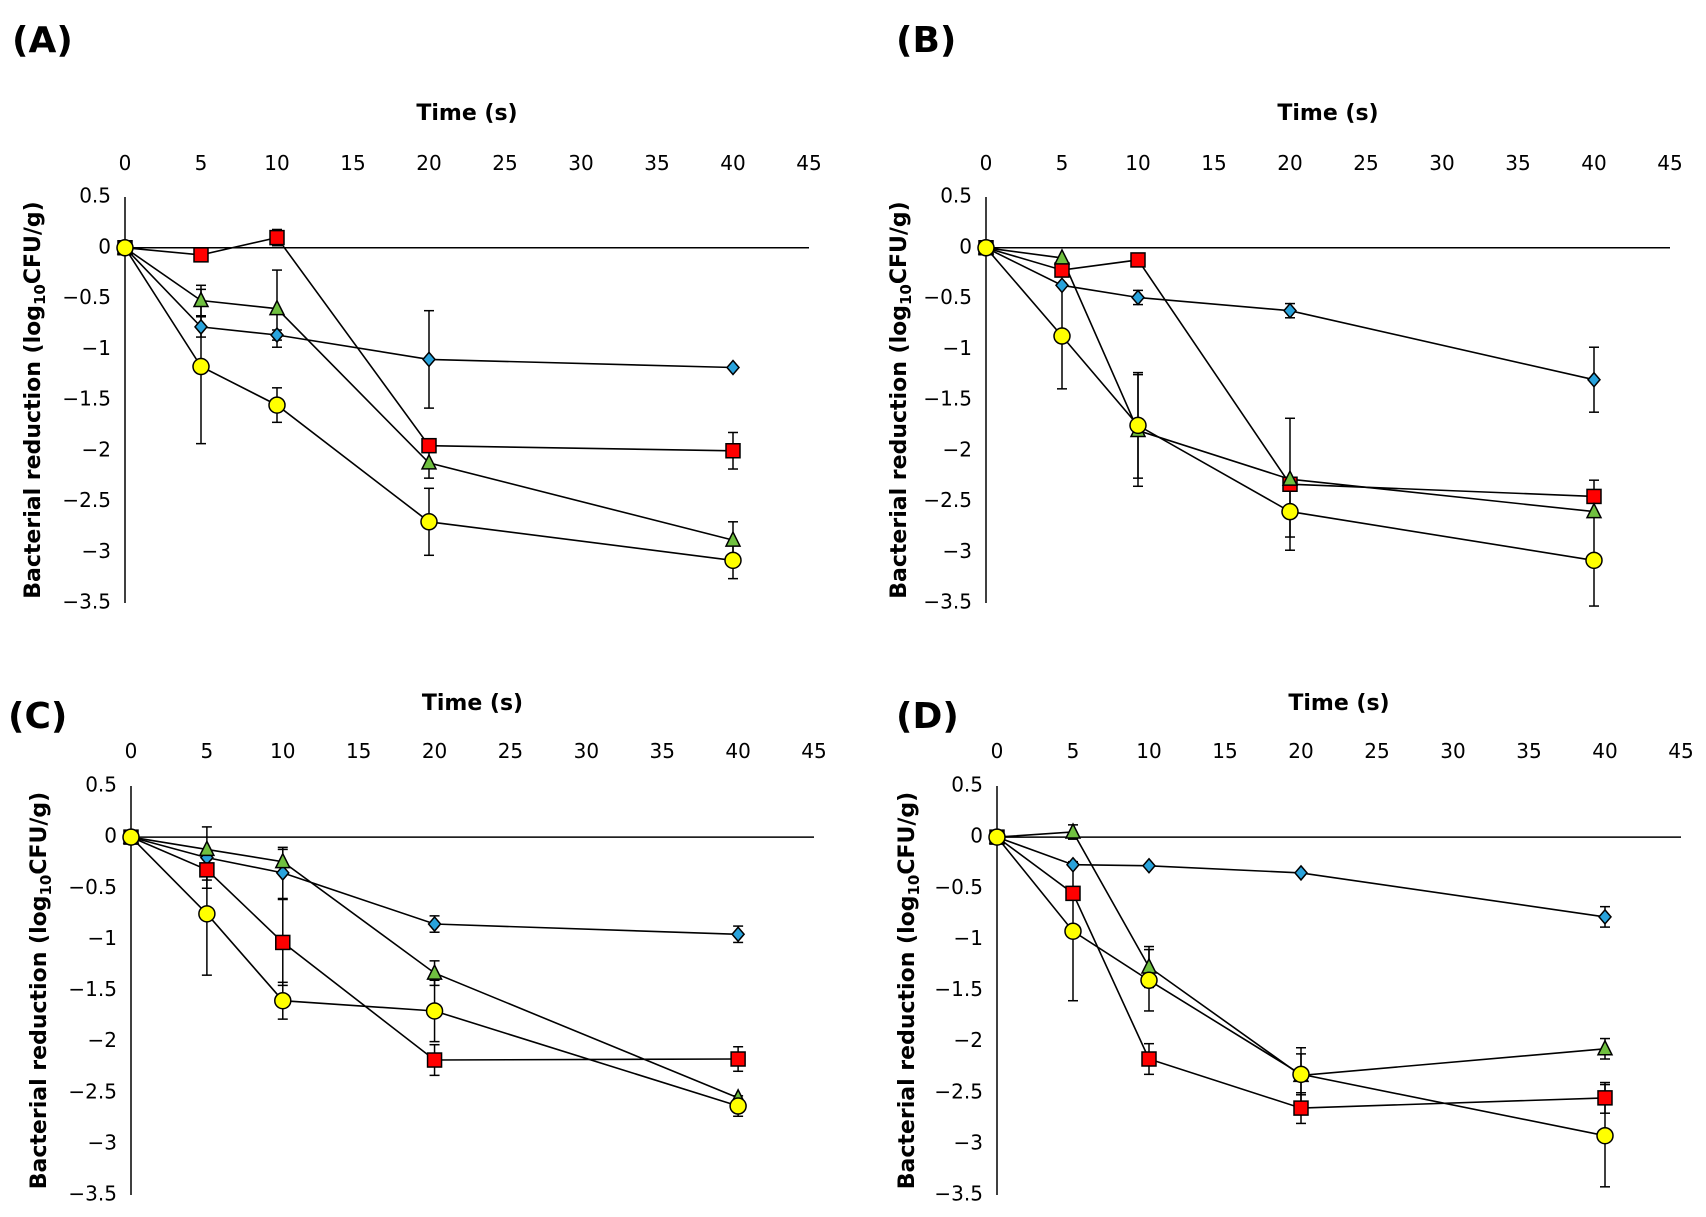 This screenshot has width=1706, height=1217. Describe the element at coordinates (42, 40) in the screenshot. I see `panel-letter: (A)` at that location.